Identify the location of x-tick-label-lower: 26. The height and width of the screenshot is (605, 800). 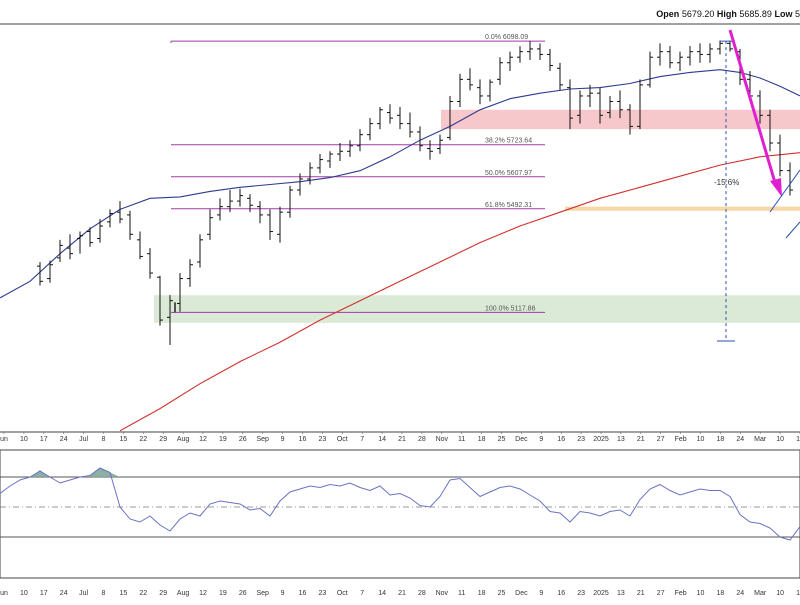
(243, 593).